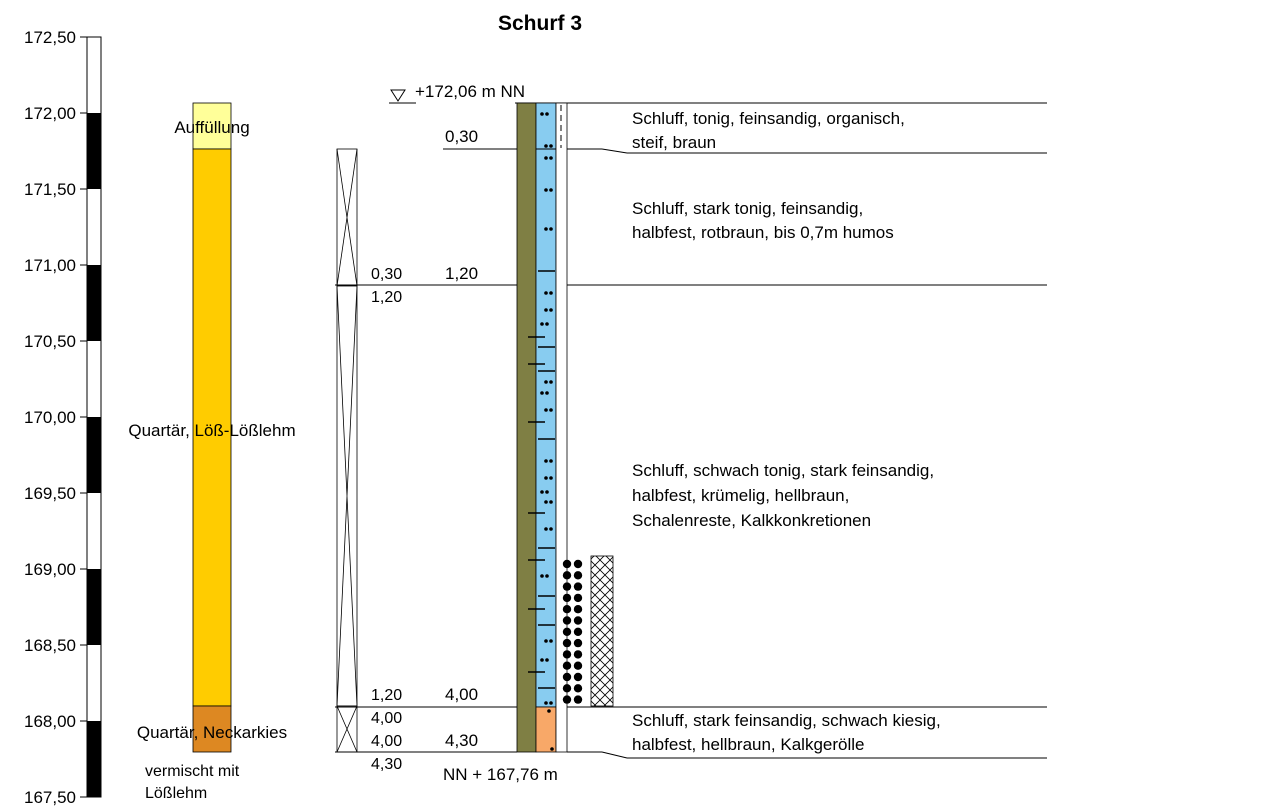 The height and width of the screenshot is (808, 1268). Describe the element at coordinates (50, 189) in the screenshot. I see `tick-label: 171,50` at that location.